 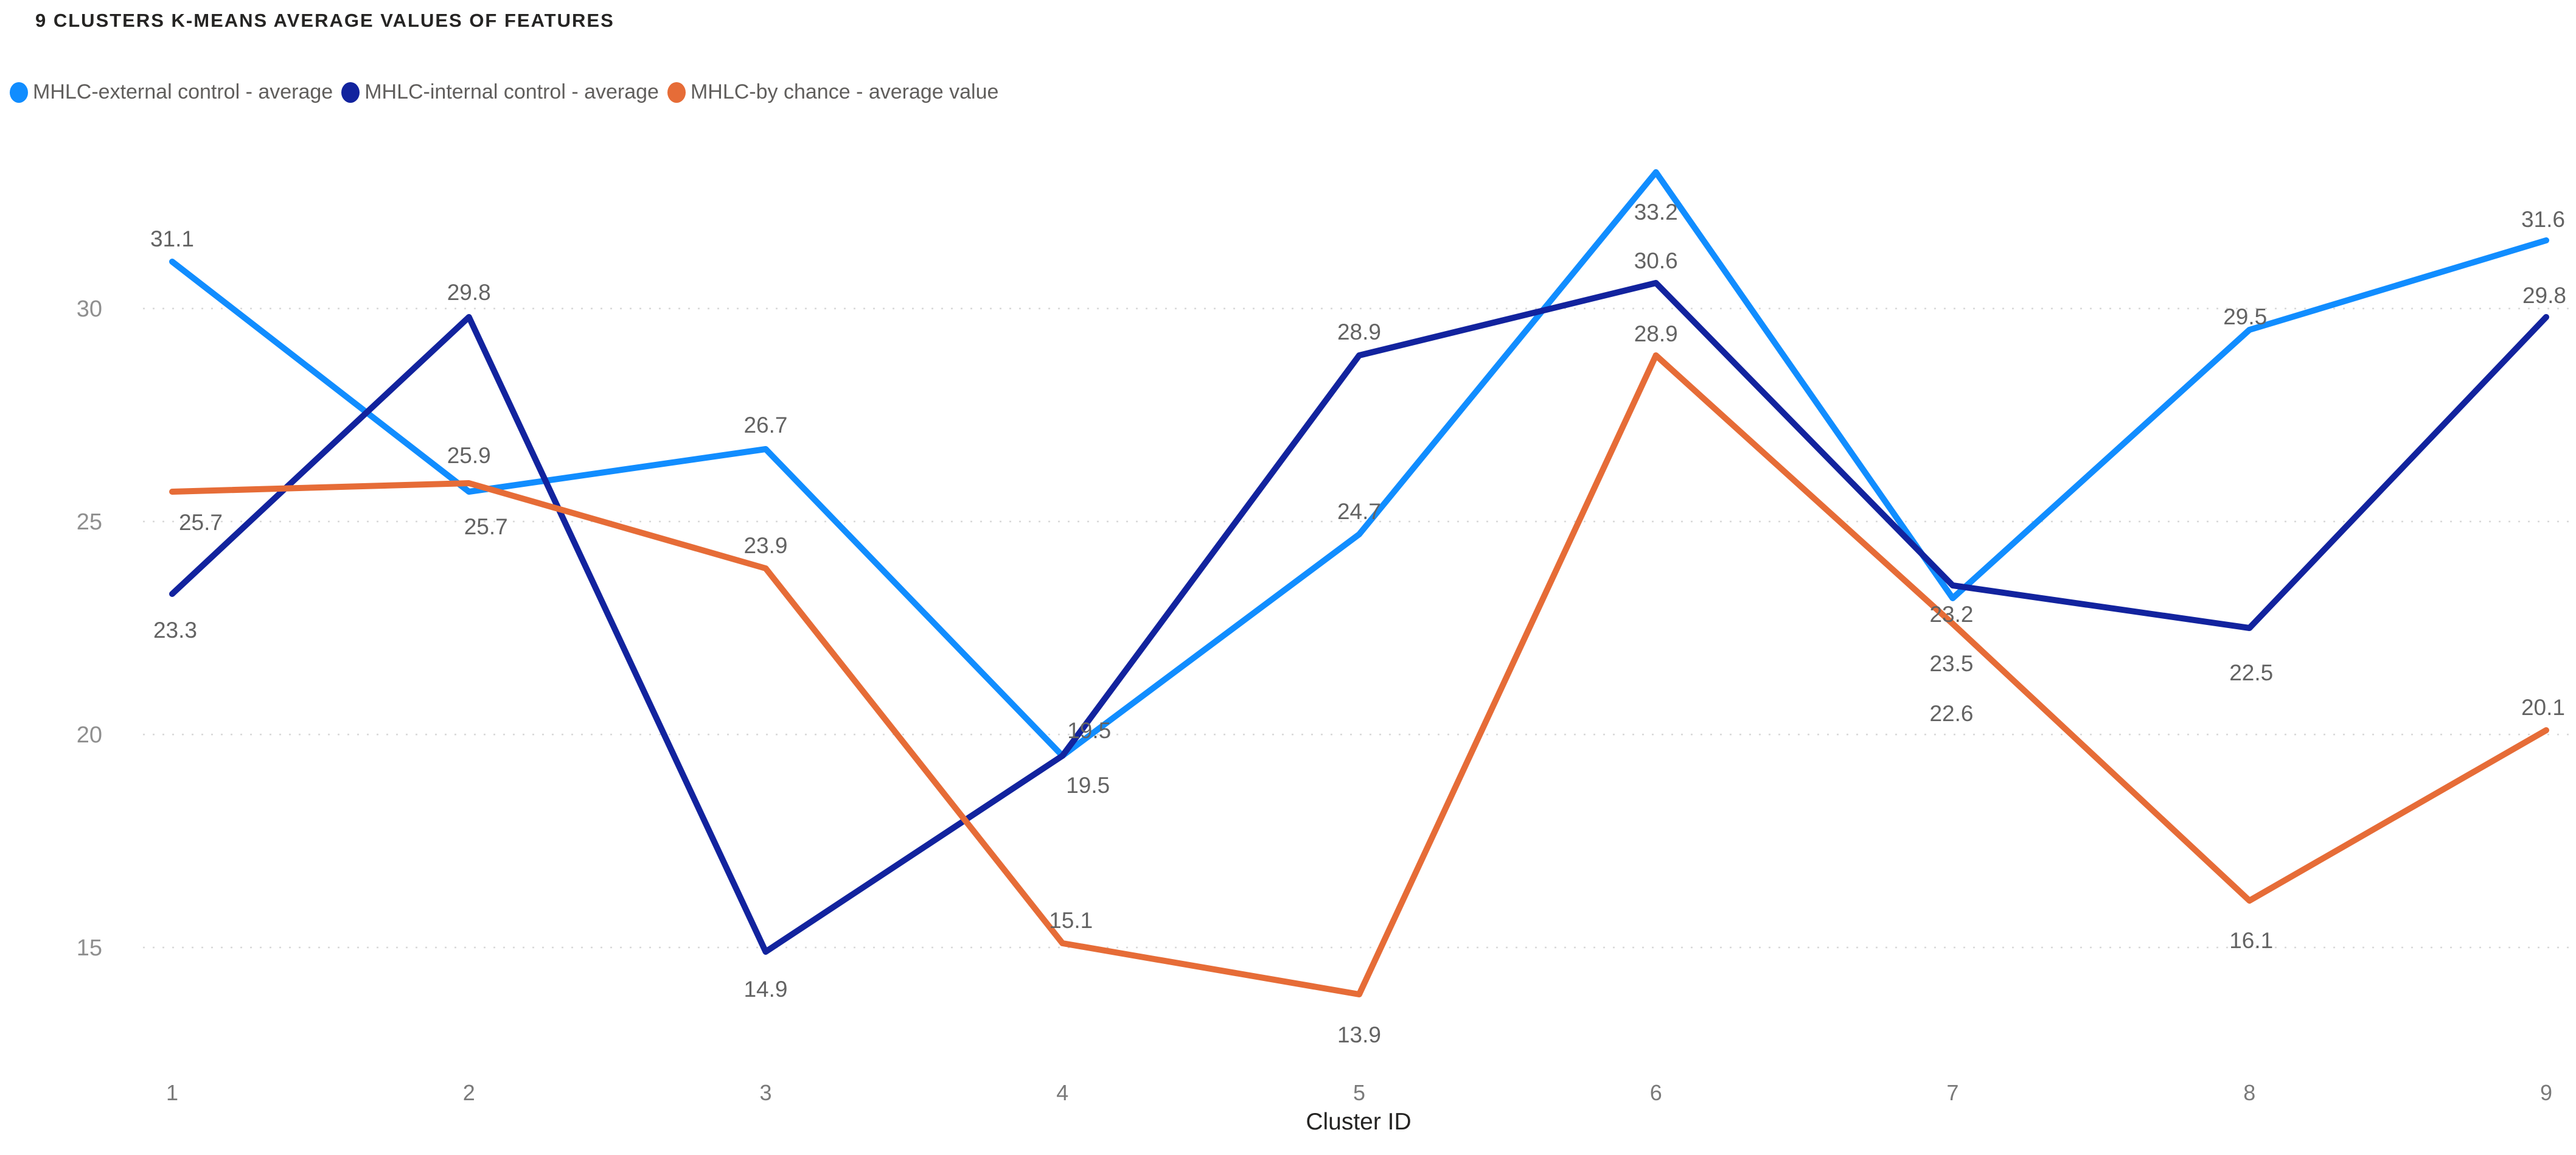 What do you see at coordinates (1951, 663) in the screenshot?
I see `data-label-internal-7: 23.5` at bounding box center [1951, 663].